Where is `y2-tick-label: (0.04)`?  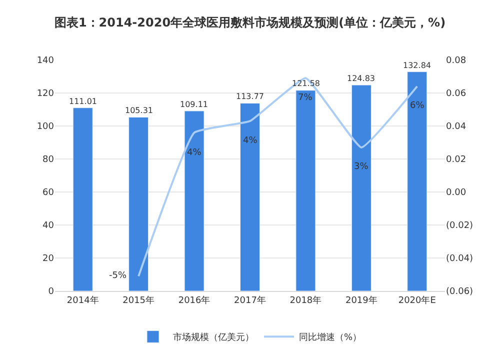
y2-tick-label: (0.04) is located at coordinates (460, 259).